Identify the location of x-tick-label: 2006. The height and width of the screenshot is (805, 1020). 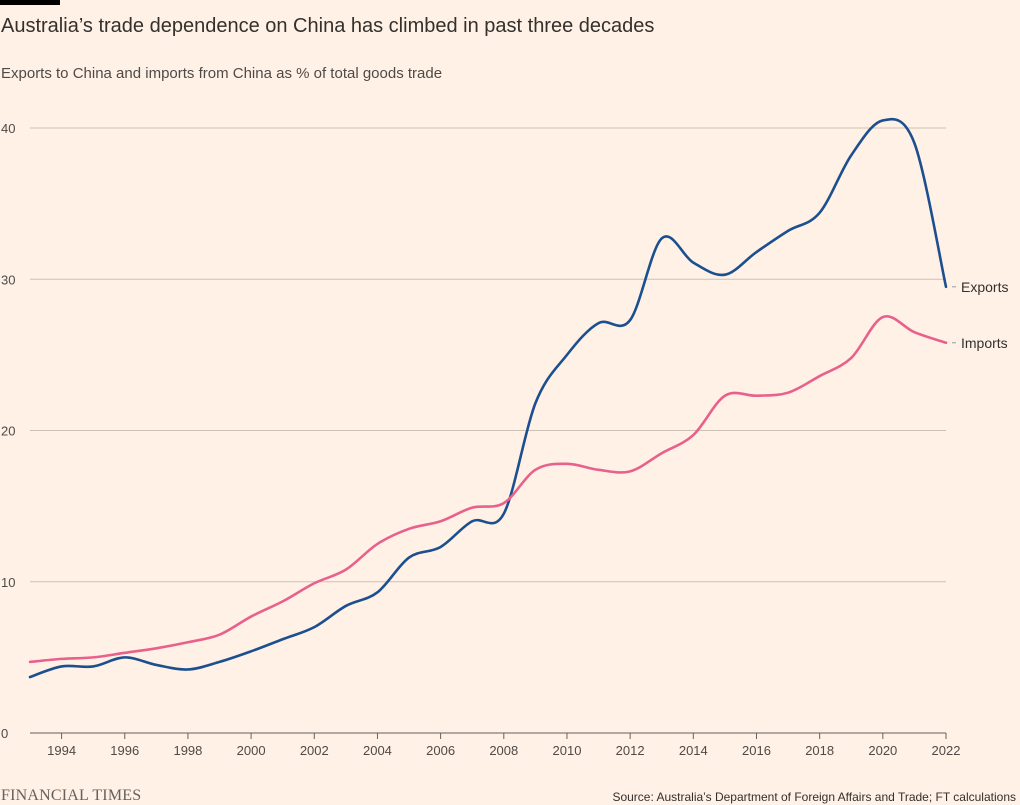
(440, 750).